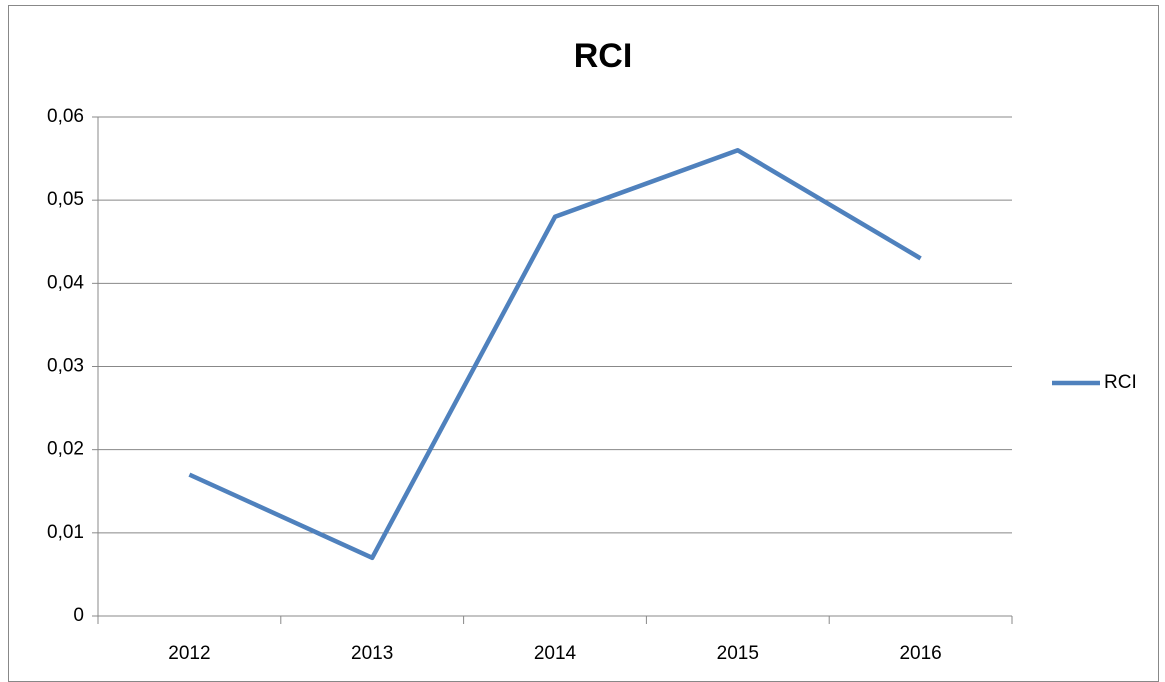 The height and width of the screenshot is (682, 1165). Describe the element at coordinates (65, 199) in the screenshot. I see `y-tick-label: 0,05` at that location.